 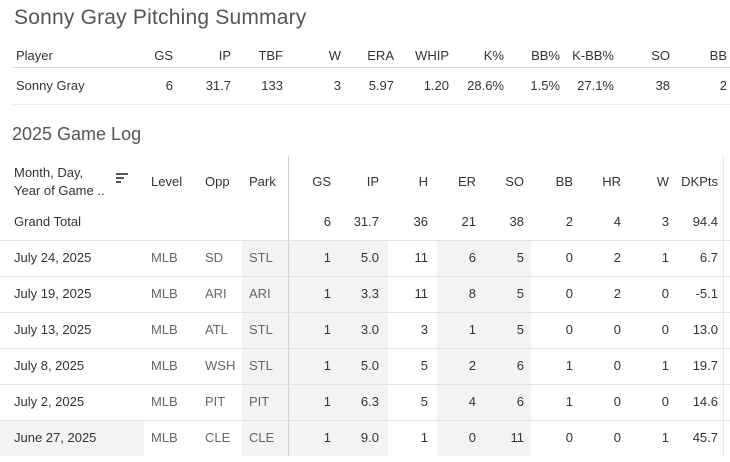 What do you see at coordinates (214, 257) in the screenshot?
I see `game-opp: SD` at bounding box center [214, 257].